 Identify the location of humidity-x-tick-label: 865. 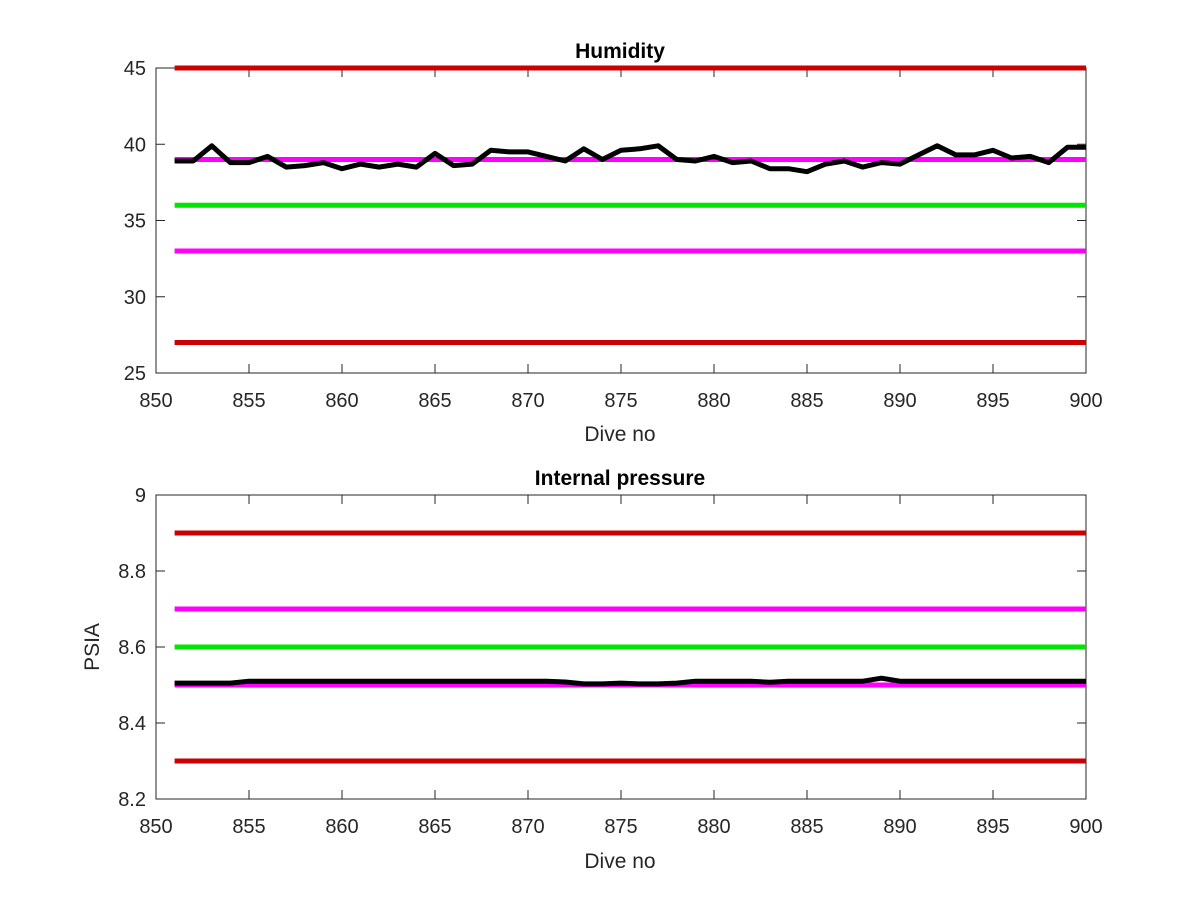
(434, 401).